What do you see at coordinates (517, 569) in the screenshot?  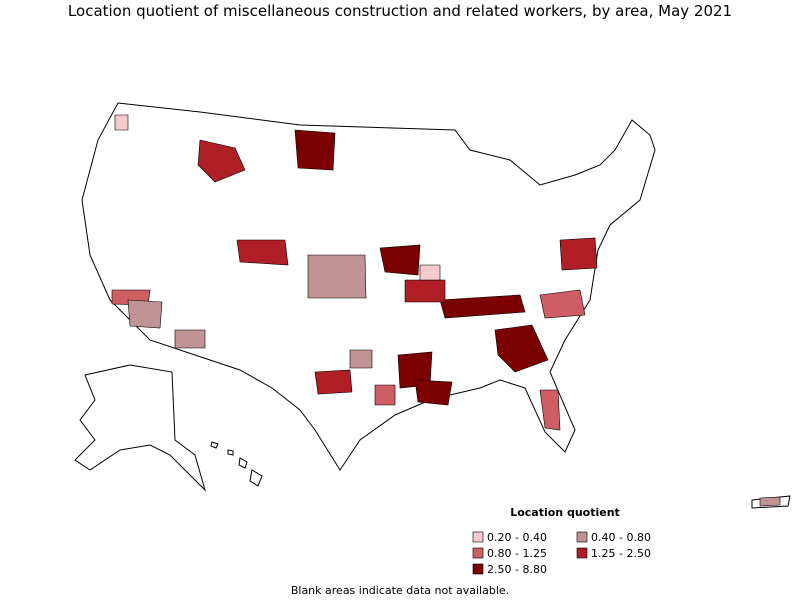 I see `legend-label: 2.50 - 8.80` at bounding box center [517, 569].